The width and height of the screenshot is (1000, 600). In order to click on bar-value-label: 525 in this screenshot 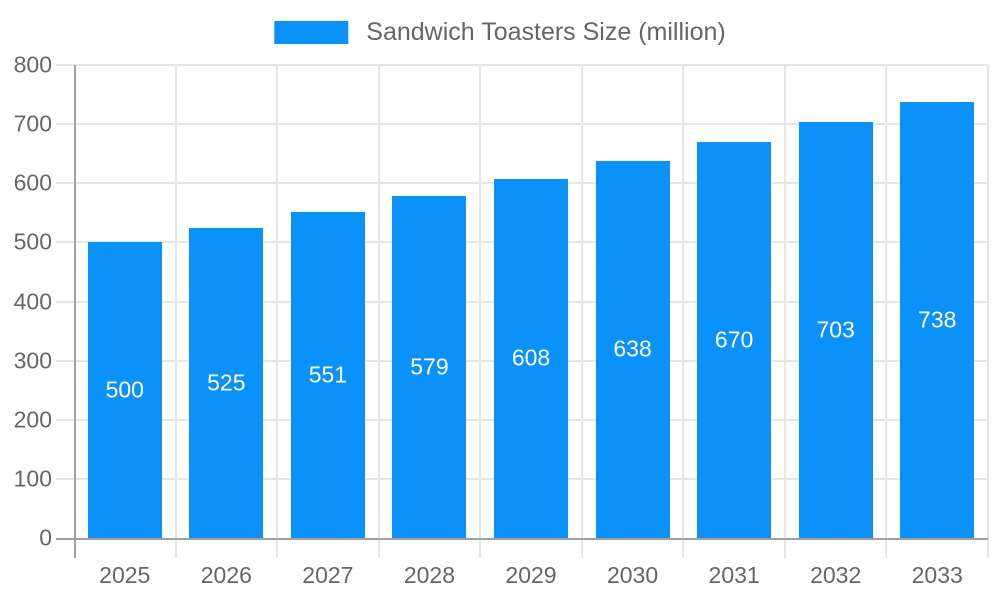, I will do `click(226, 382)`.